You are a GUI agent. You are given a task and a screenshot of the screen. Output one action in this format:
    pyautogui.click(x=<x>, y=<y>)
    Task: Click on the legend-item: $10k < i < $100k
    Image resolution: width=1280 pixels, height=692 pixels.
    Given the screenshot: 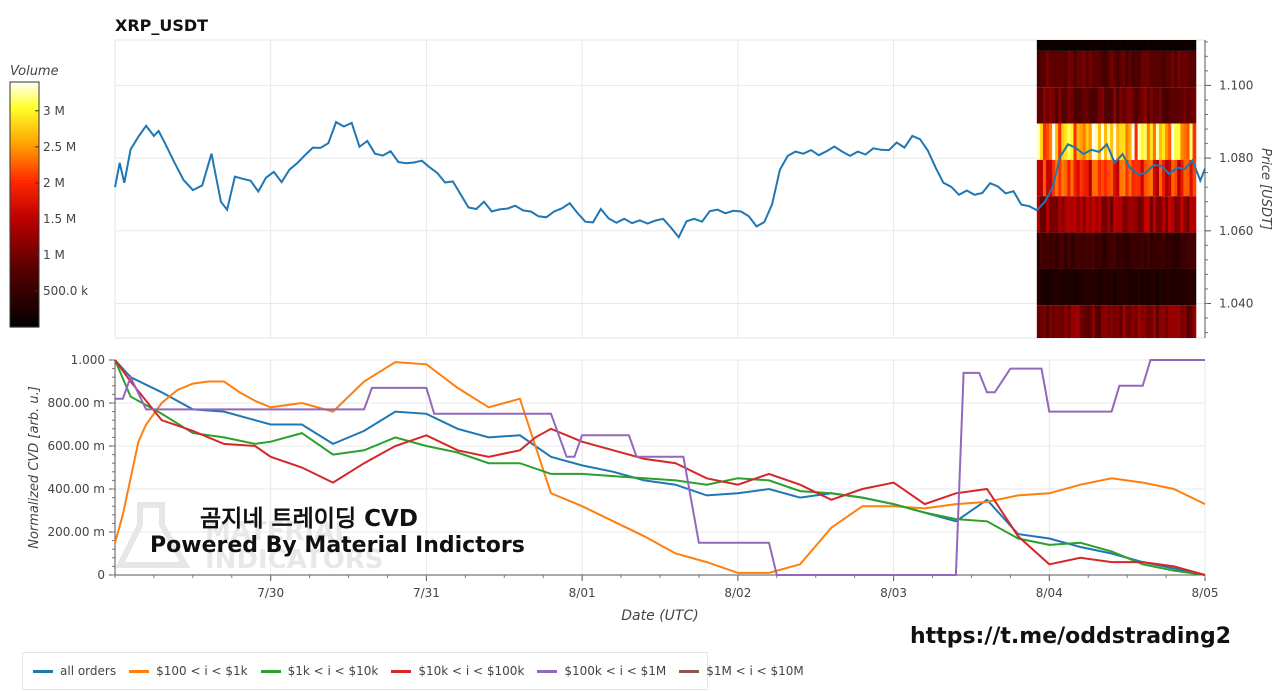 What is the action you would take?
    pyautogui.click(x=457, y=671)
    